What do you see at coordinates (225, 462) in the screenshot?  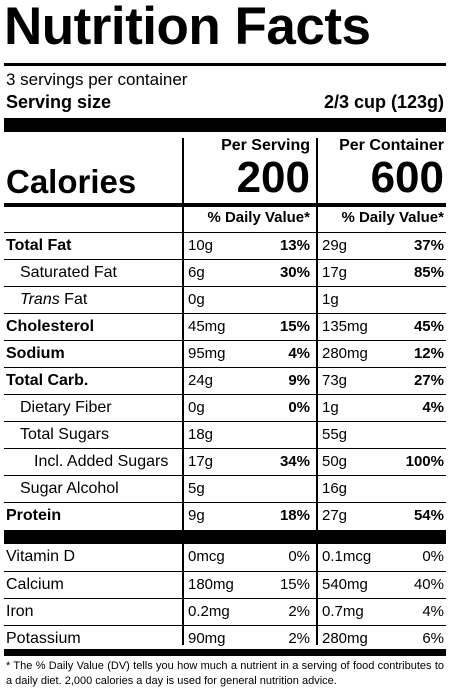 I see `nutrient-row-added-sugars: Incl. Added Sugars 17g 34% 50g 100%` at bounding box center [225, 462].